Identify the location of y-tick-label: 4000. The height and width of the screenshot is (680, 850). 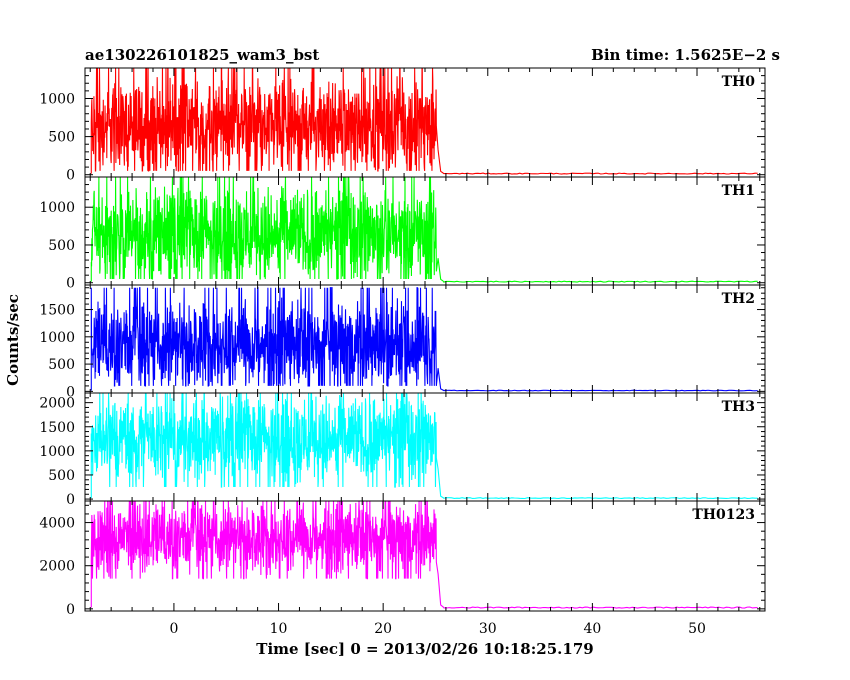
(57, 524).